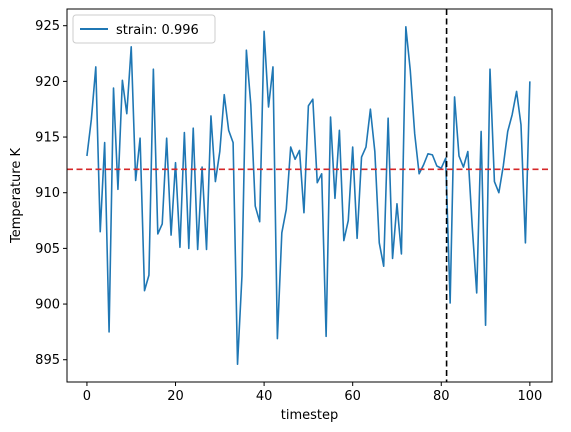  What do you see at coordinates (310, 415) in the screenshot?
I see `x-axis-label: timestep` at bounding box center [310, 415].